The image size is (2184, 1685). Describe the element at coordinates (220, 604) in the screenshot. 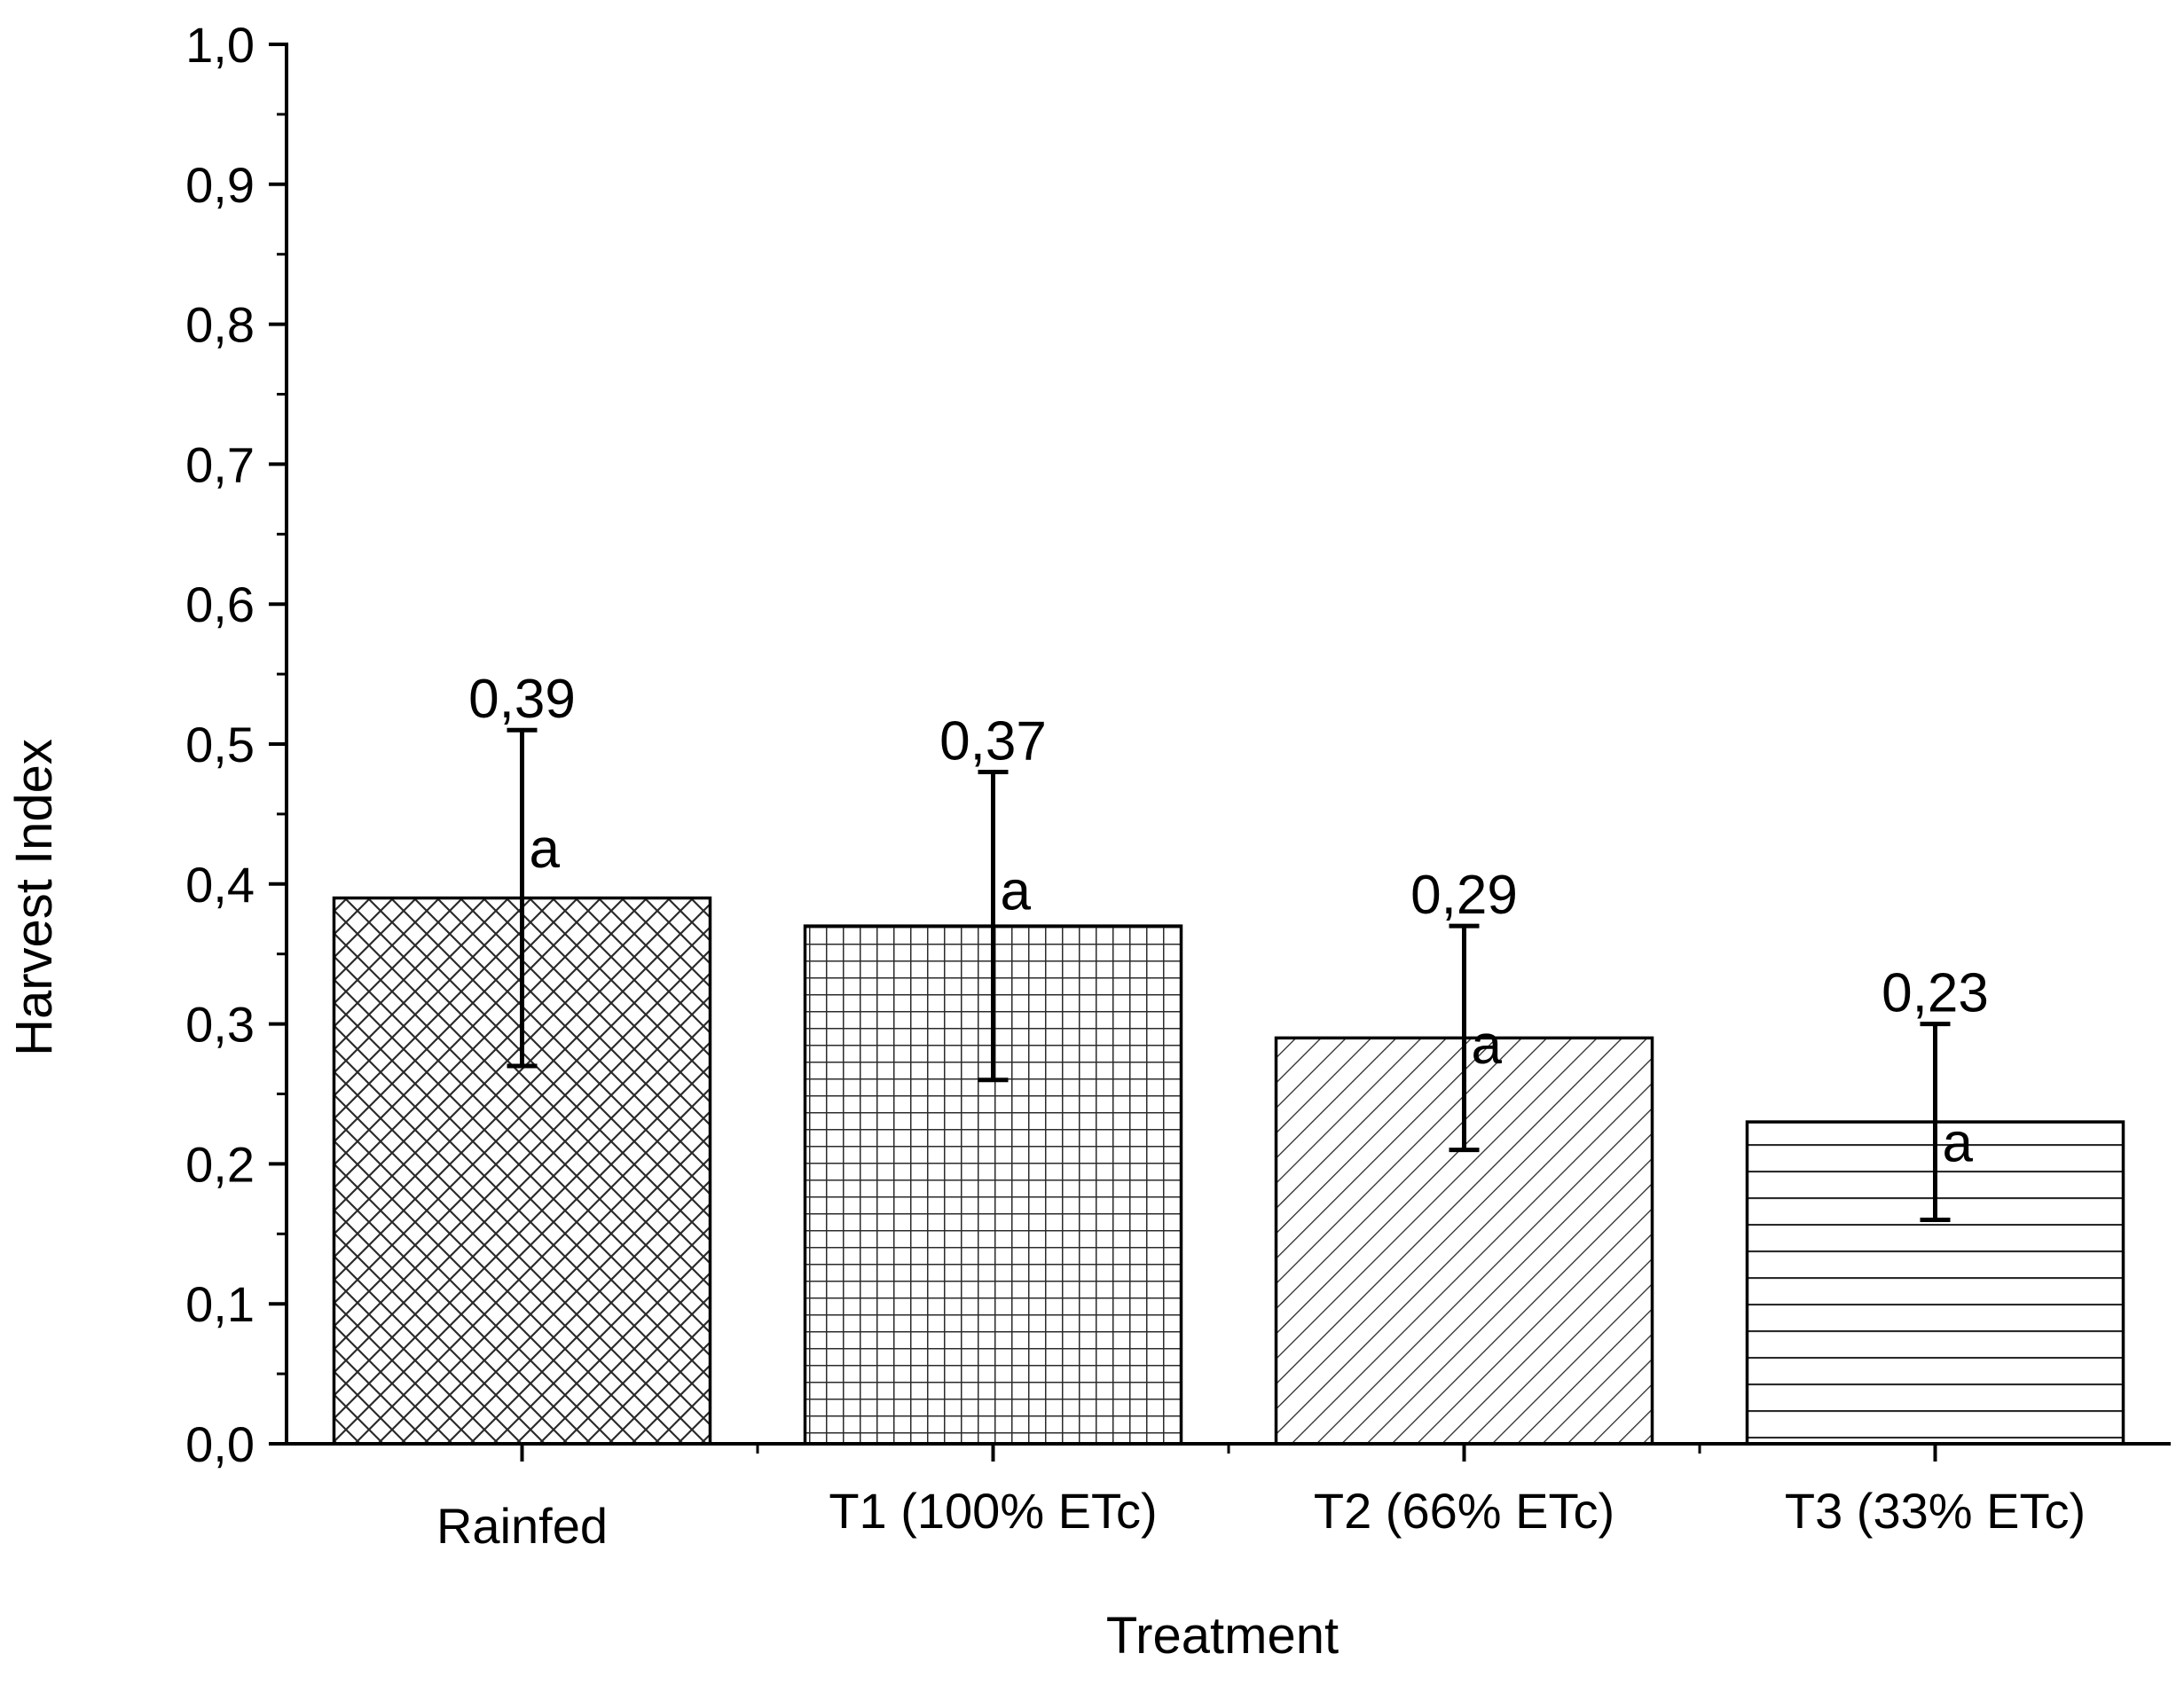

I see `y-tick-label: 0,6` at that location.